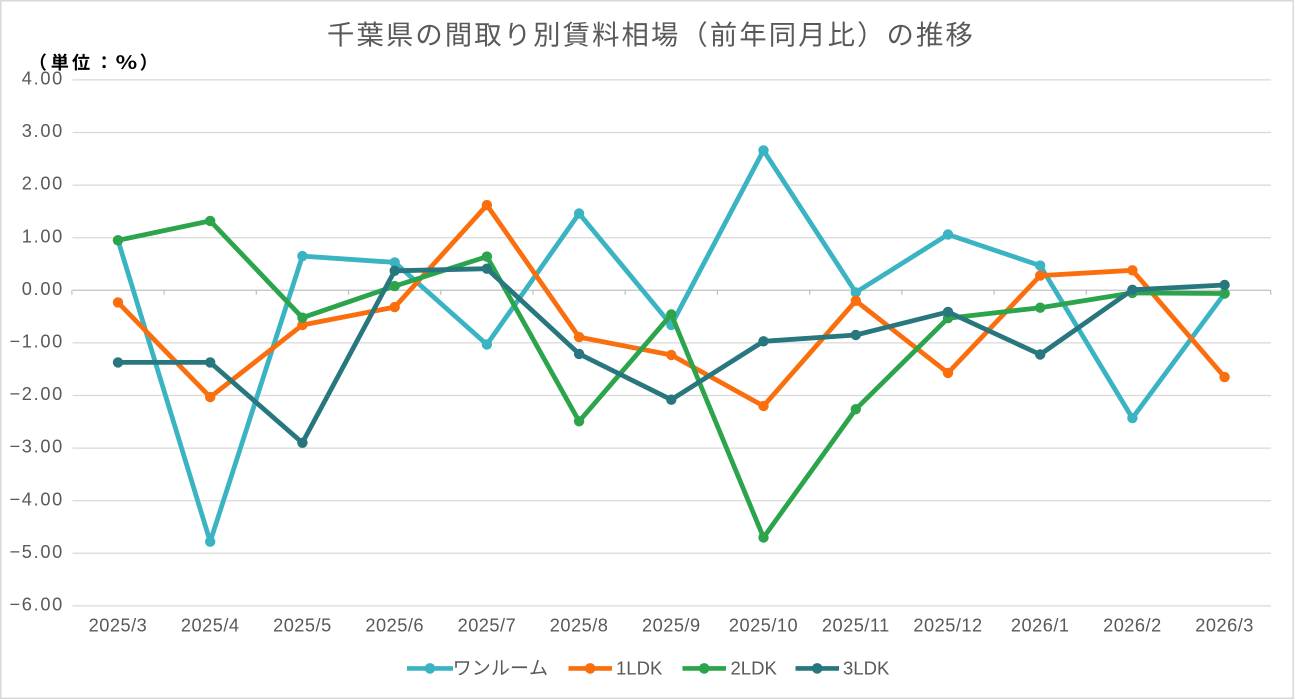 The width and height of the screenshot is (1294, 699). I want to click on svg-text: 2.00, so click(43, 184).